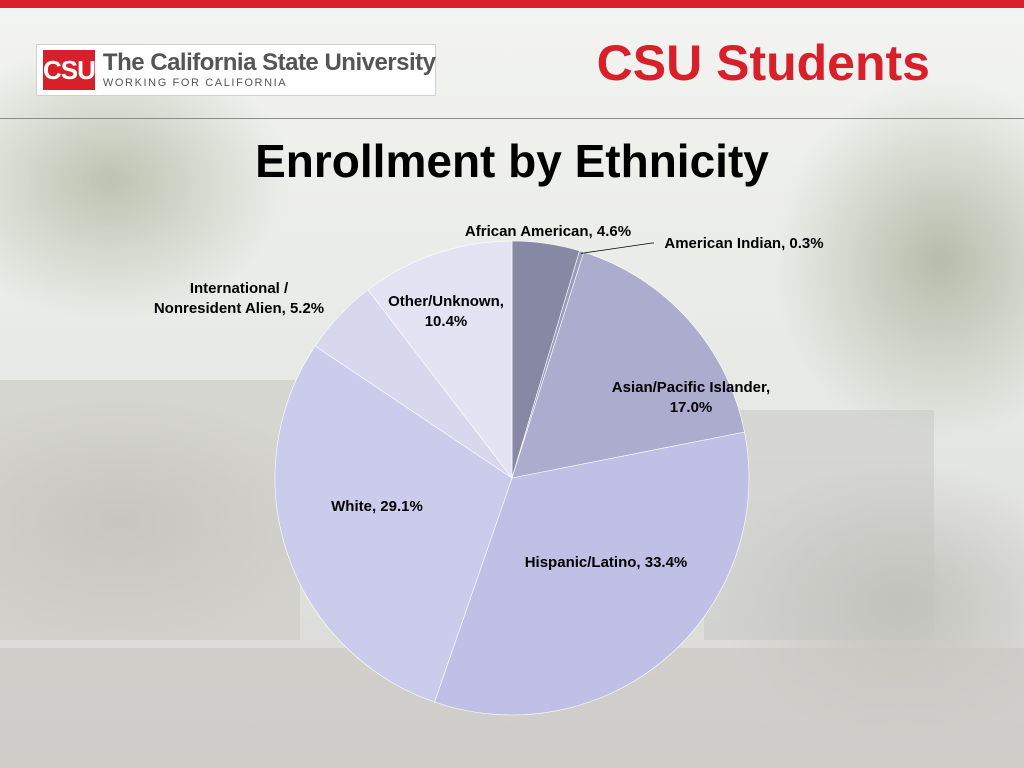 This screenshot has height=768, width=1024. I want to click on data-label-african-american: African American, 4.6%, so click(548, 231).